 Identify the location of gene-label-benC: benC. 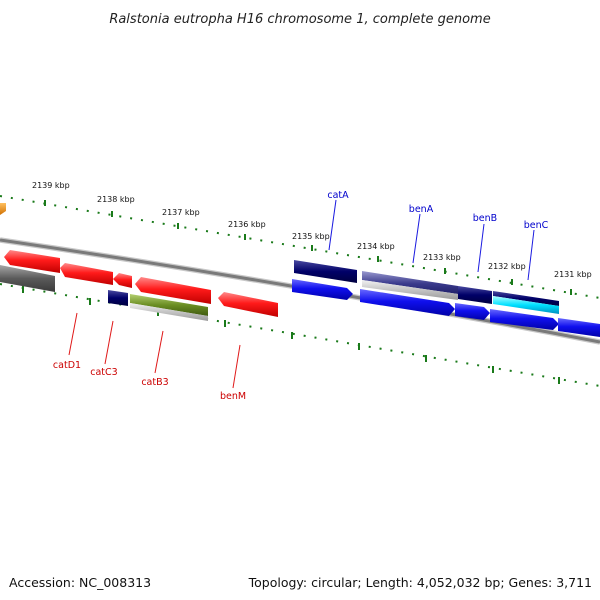
(536, 225).